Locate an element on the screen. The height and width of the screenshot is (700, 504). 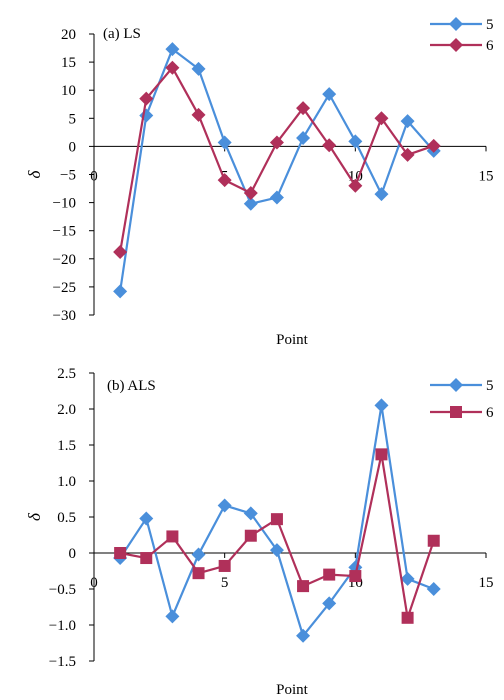
y-tick-label: 0.5 is located at coordinates (66, 518).